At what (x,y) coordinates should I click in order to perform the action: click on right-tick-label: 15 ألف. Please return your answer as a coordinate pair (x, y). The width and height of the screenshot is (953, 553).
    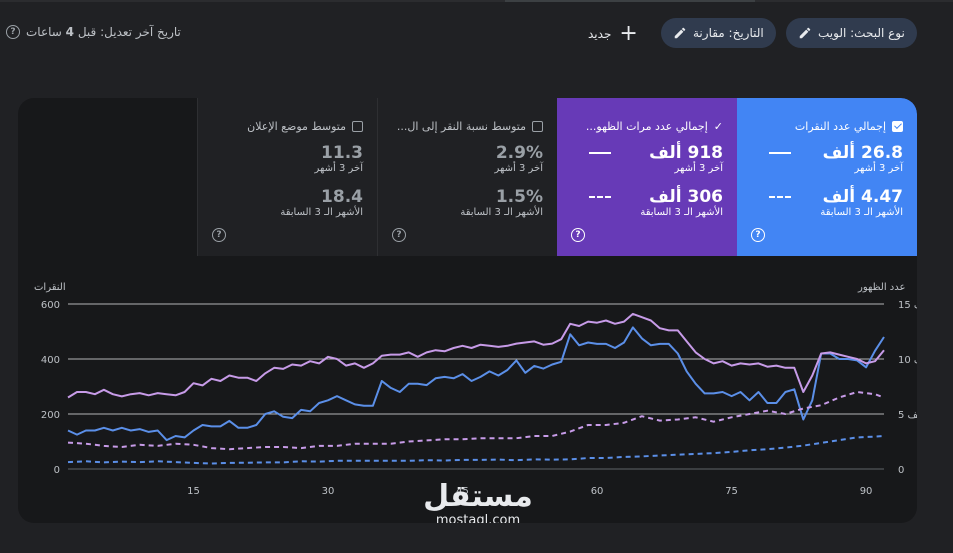
    Looking at the image, I should click on (907, 304).